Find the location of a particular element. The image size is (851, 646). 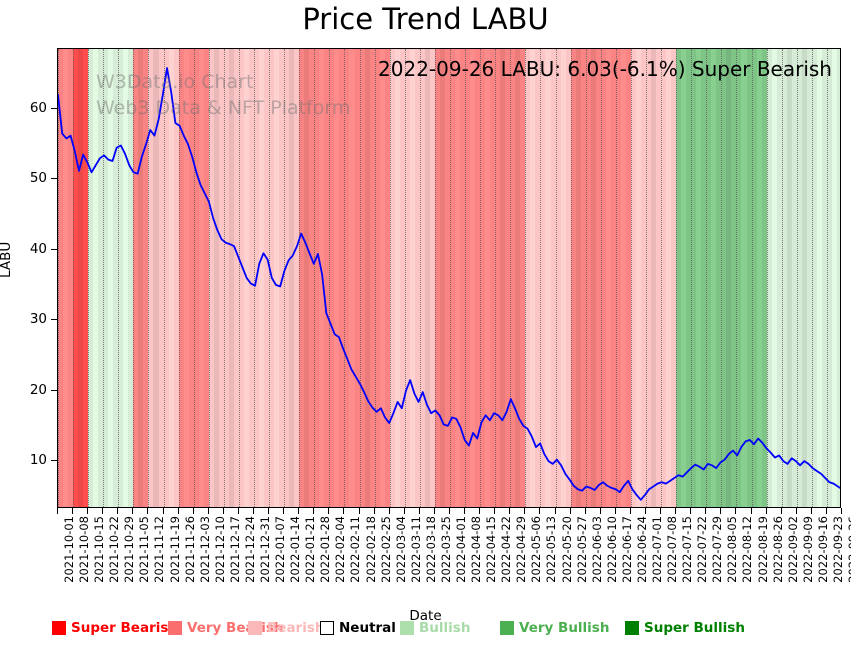

x-axis-tick-label: 2022-03-18 is located at coordinates (430, 549).